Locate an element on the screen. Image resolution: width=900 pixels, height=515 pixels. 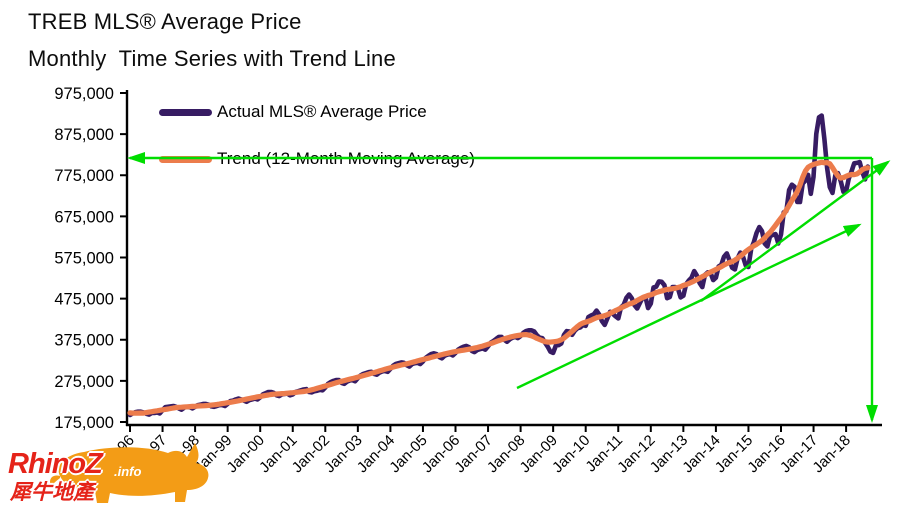
y-tick-label: 875,000 is located at coordinates (84, 135).